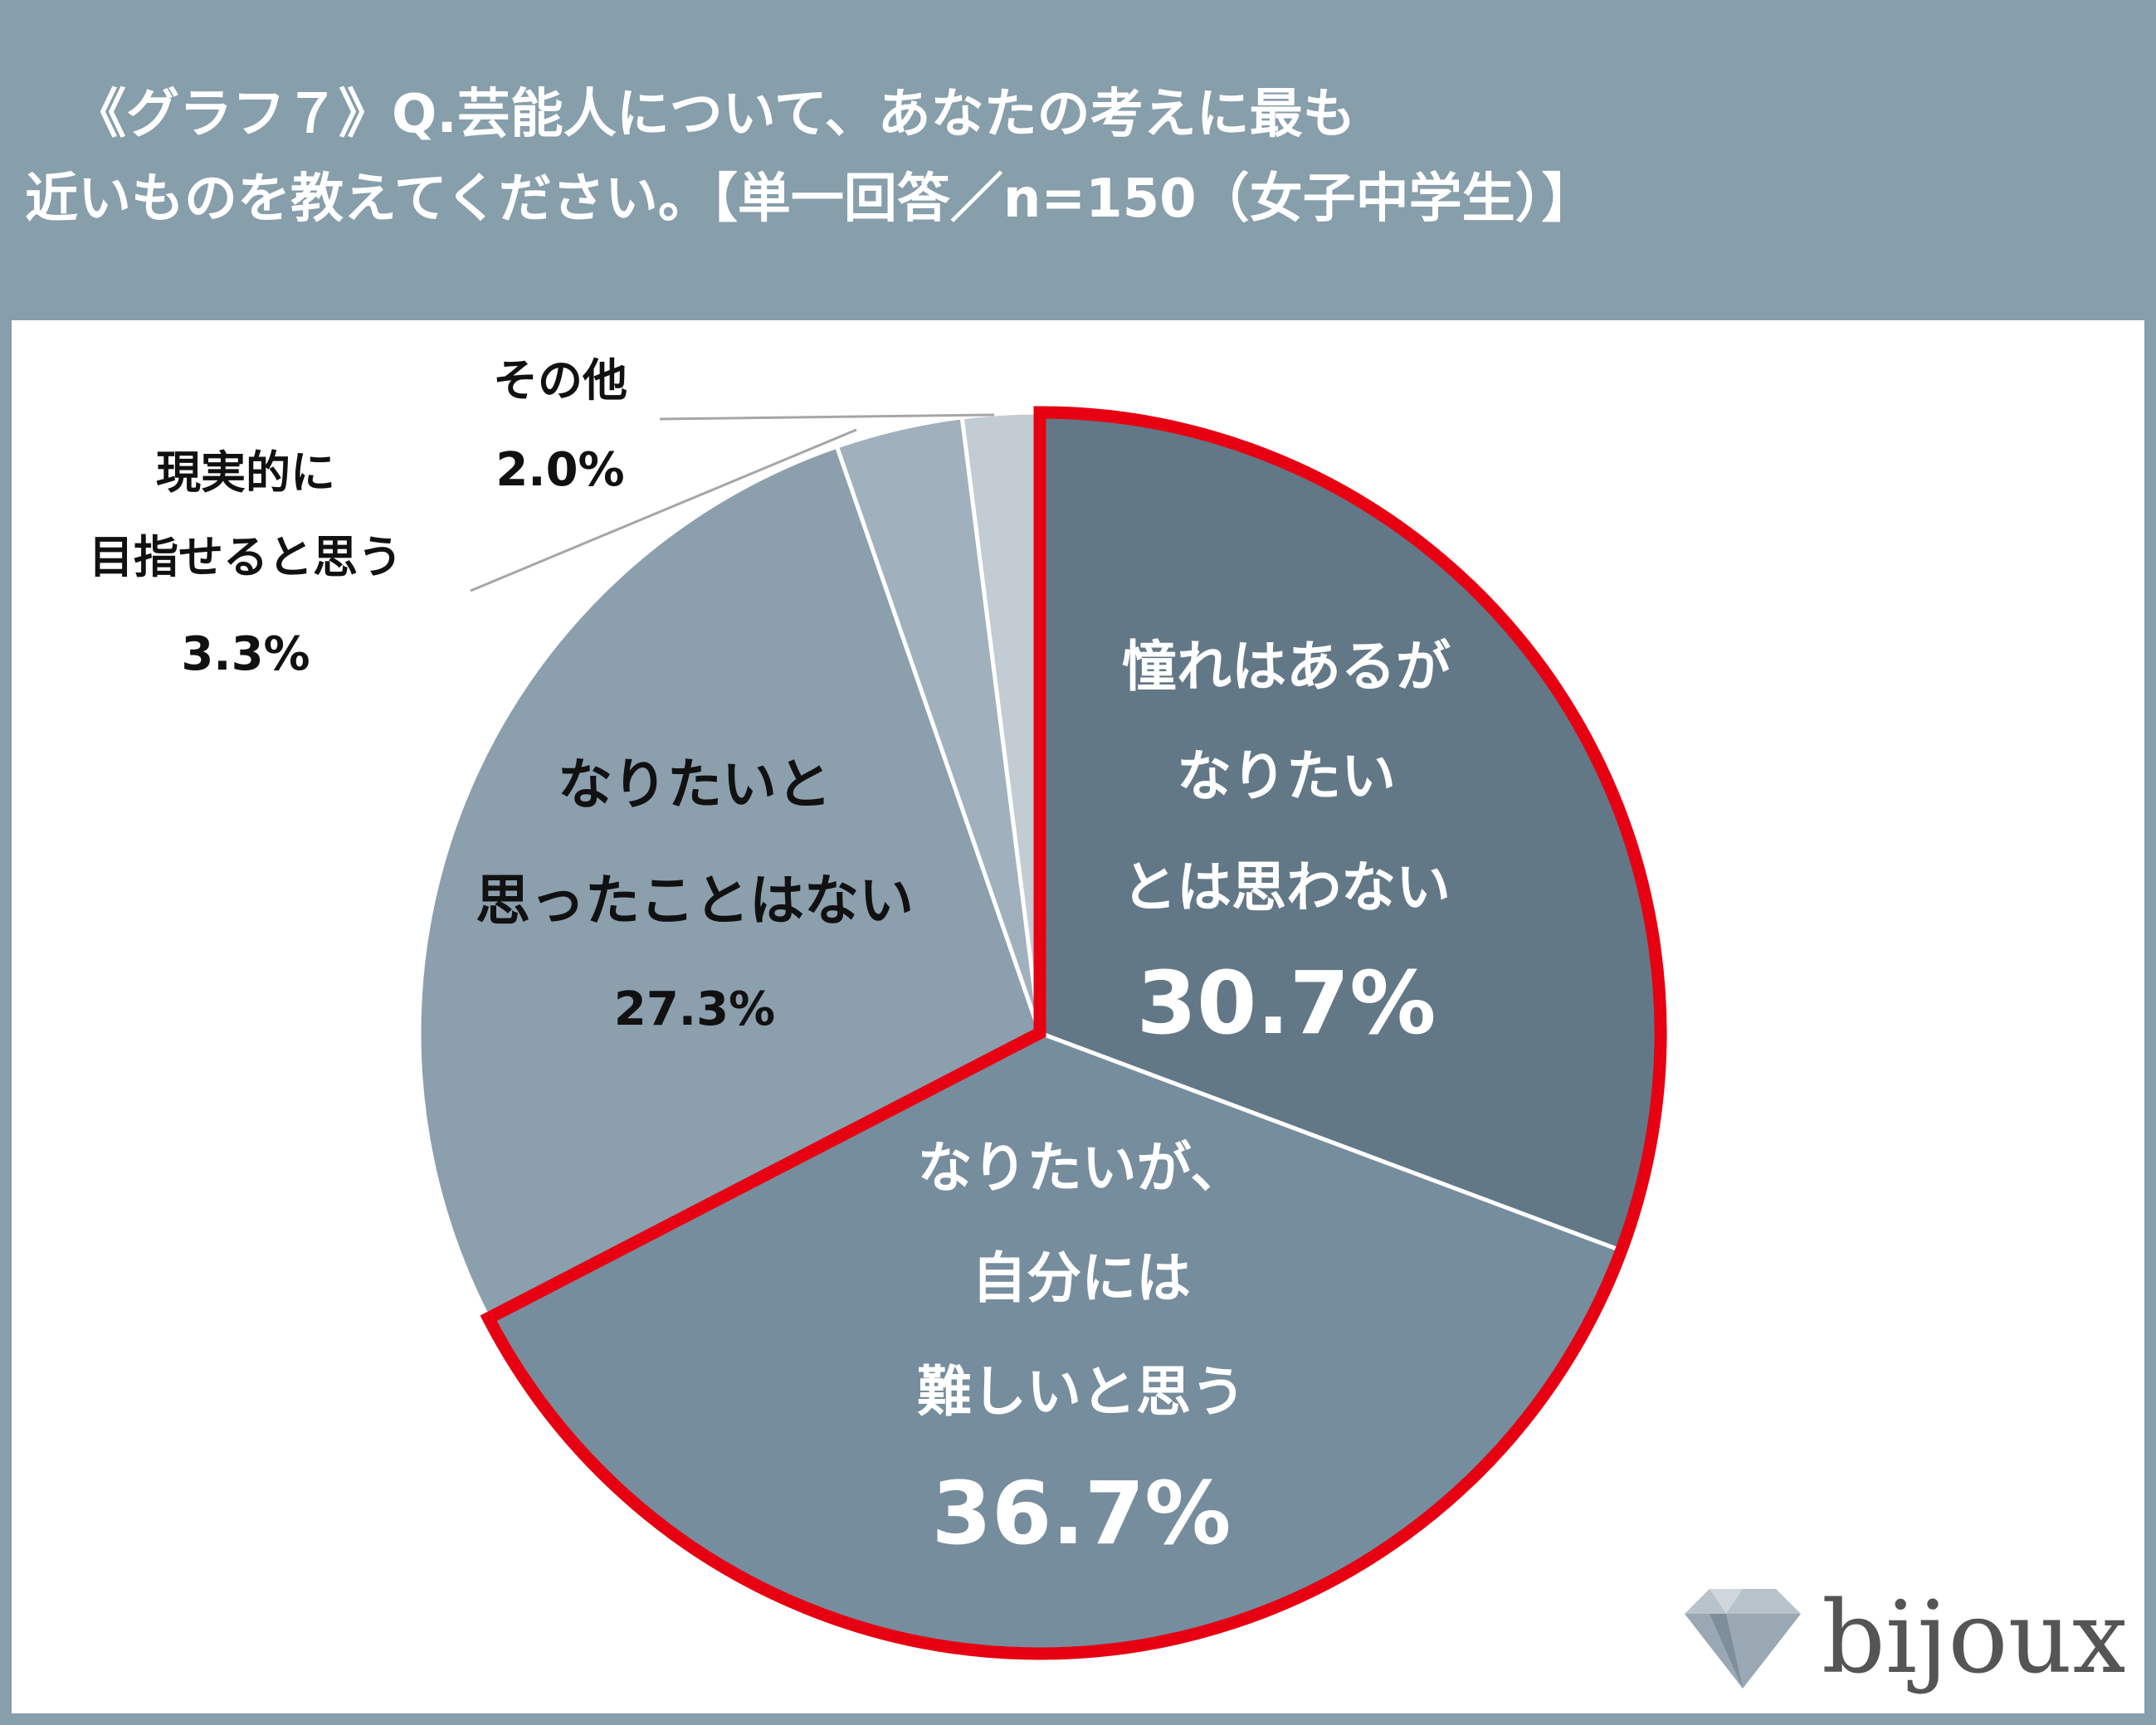 This screenshot has height=1725, width=2156. I want to click on slice-value-3: 27.3%, so click(695, 1009).